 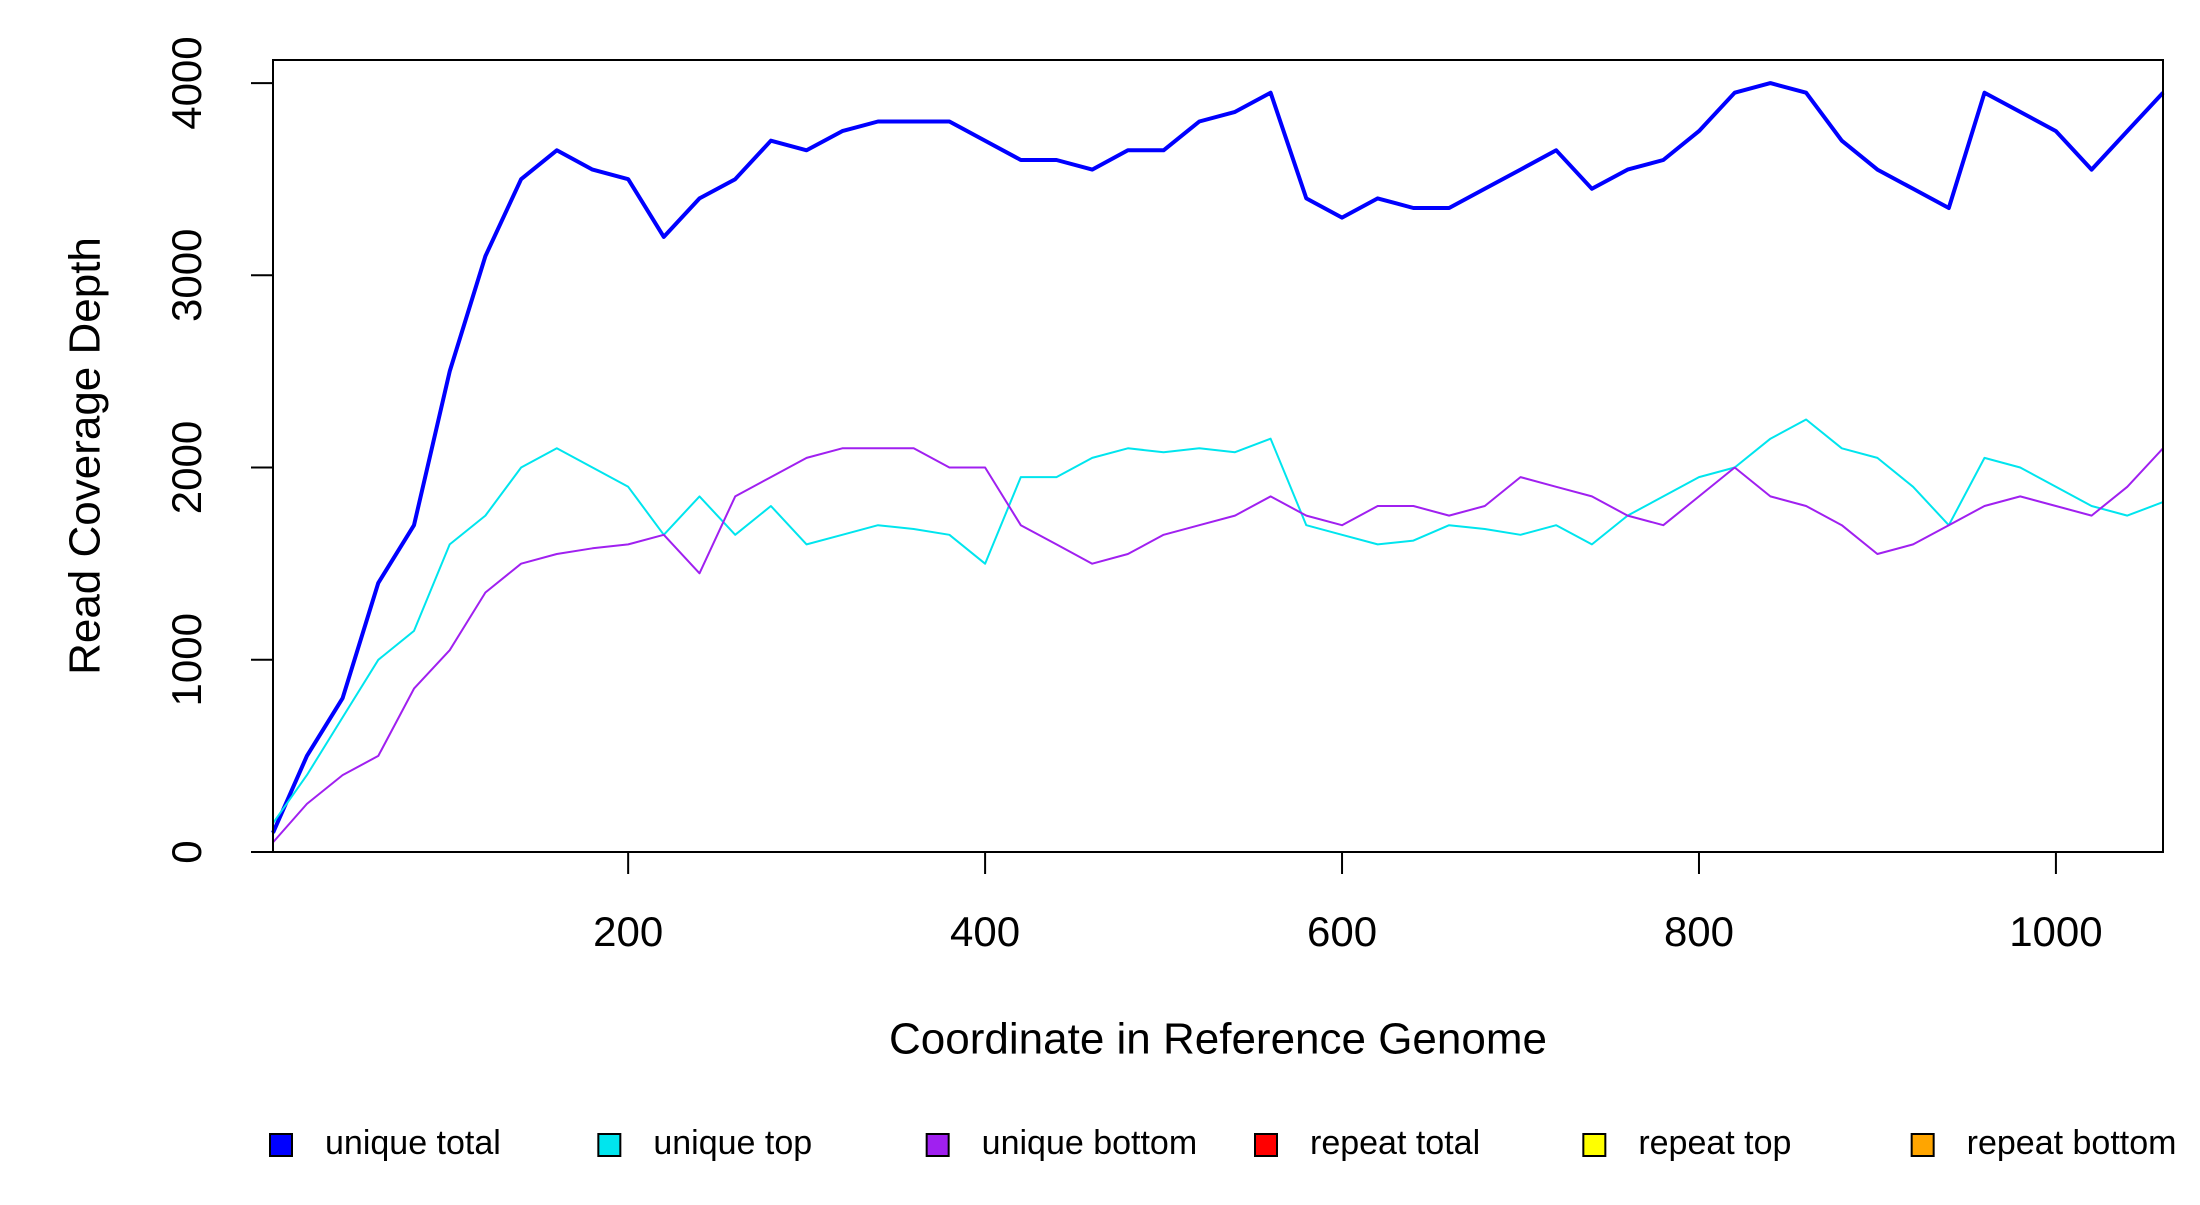 I want to click on legend-label: unique total, so click(x=413, y=1143).